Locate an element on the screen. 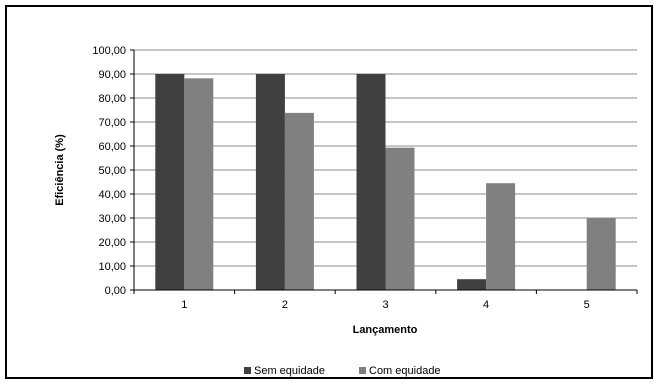 The width and height of the screenshot is (659, 385). legend-label-com-equidade: Com equidade is located at coordinates (405, 371).